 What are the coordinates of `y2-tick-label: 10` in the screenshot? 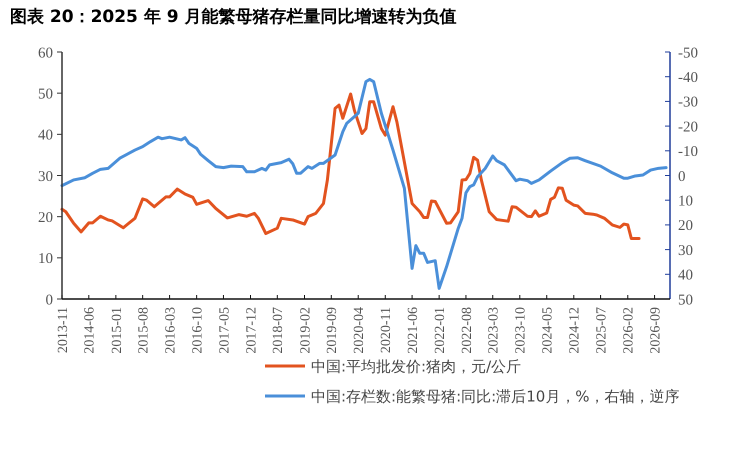 It's located at (685, 201).